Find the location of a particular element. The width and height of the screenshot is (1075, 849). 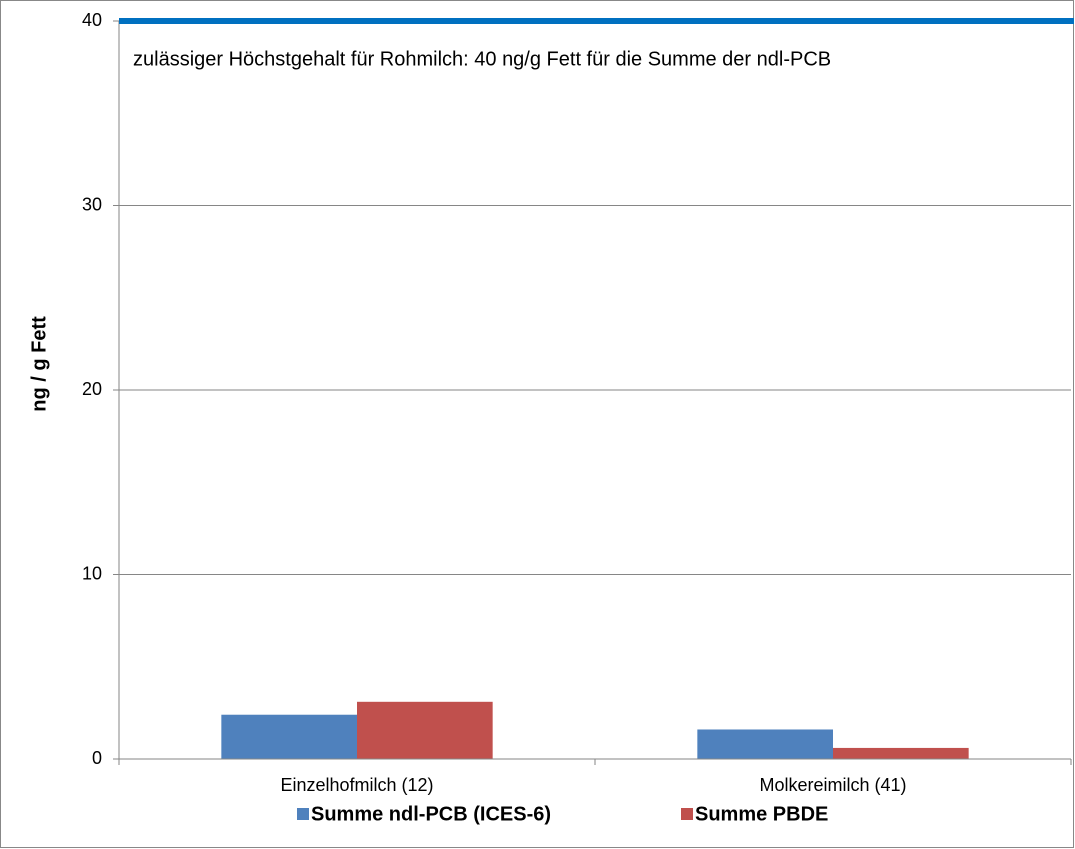

x-tick-label: Einzelhofmilch (12) is located at coordinates (356, 785).